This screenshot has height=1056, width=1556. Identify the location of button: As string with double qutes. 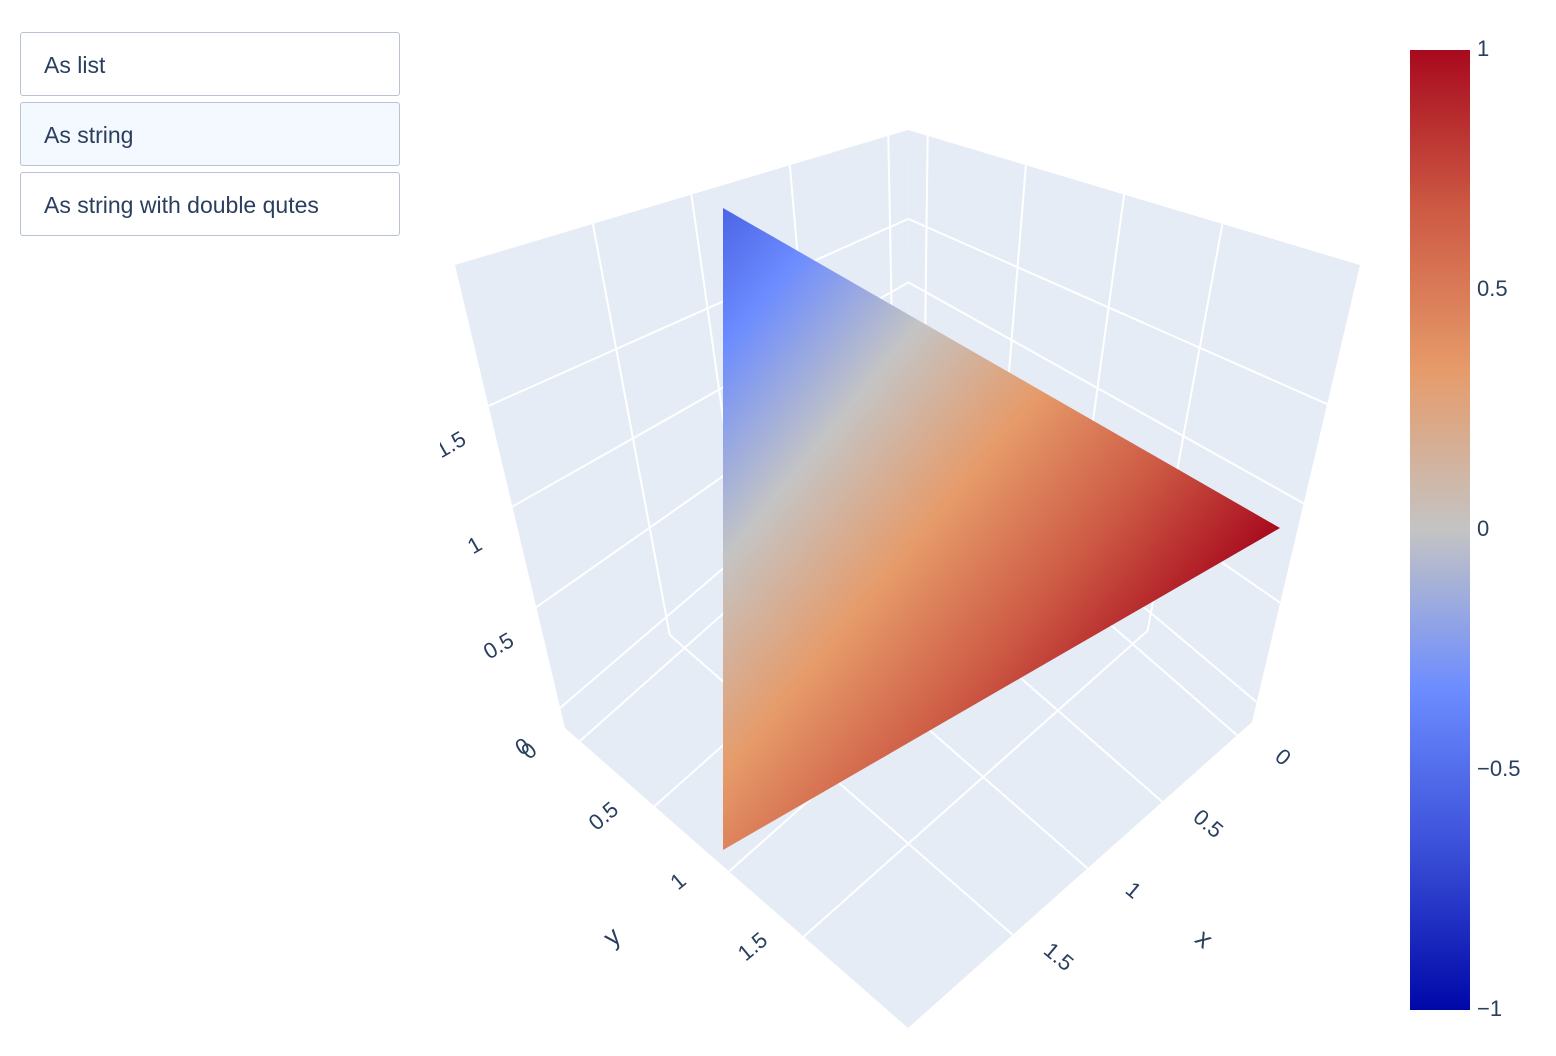
(210, 204).